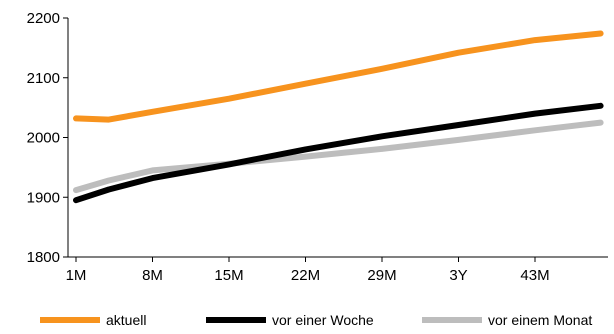 The height and width of the screenshot is (334, 614). What do you see at coordinates (228, 275) in the screenshot?
I see `x-tick-label: 15M` at bounding box center [228, 275].